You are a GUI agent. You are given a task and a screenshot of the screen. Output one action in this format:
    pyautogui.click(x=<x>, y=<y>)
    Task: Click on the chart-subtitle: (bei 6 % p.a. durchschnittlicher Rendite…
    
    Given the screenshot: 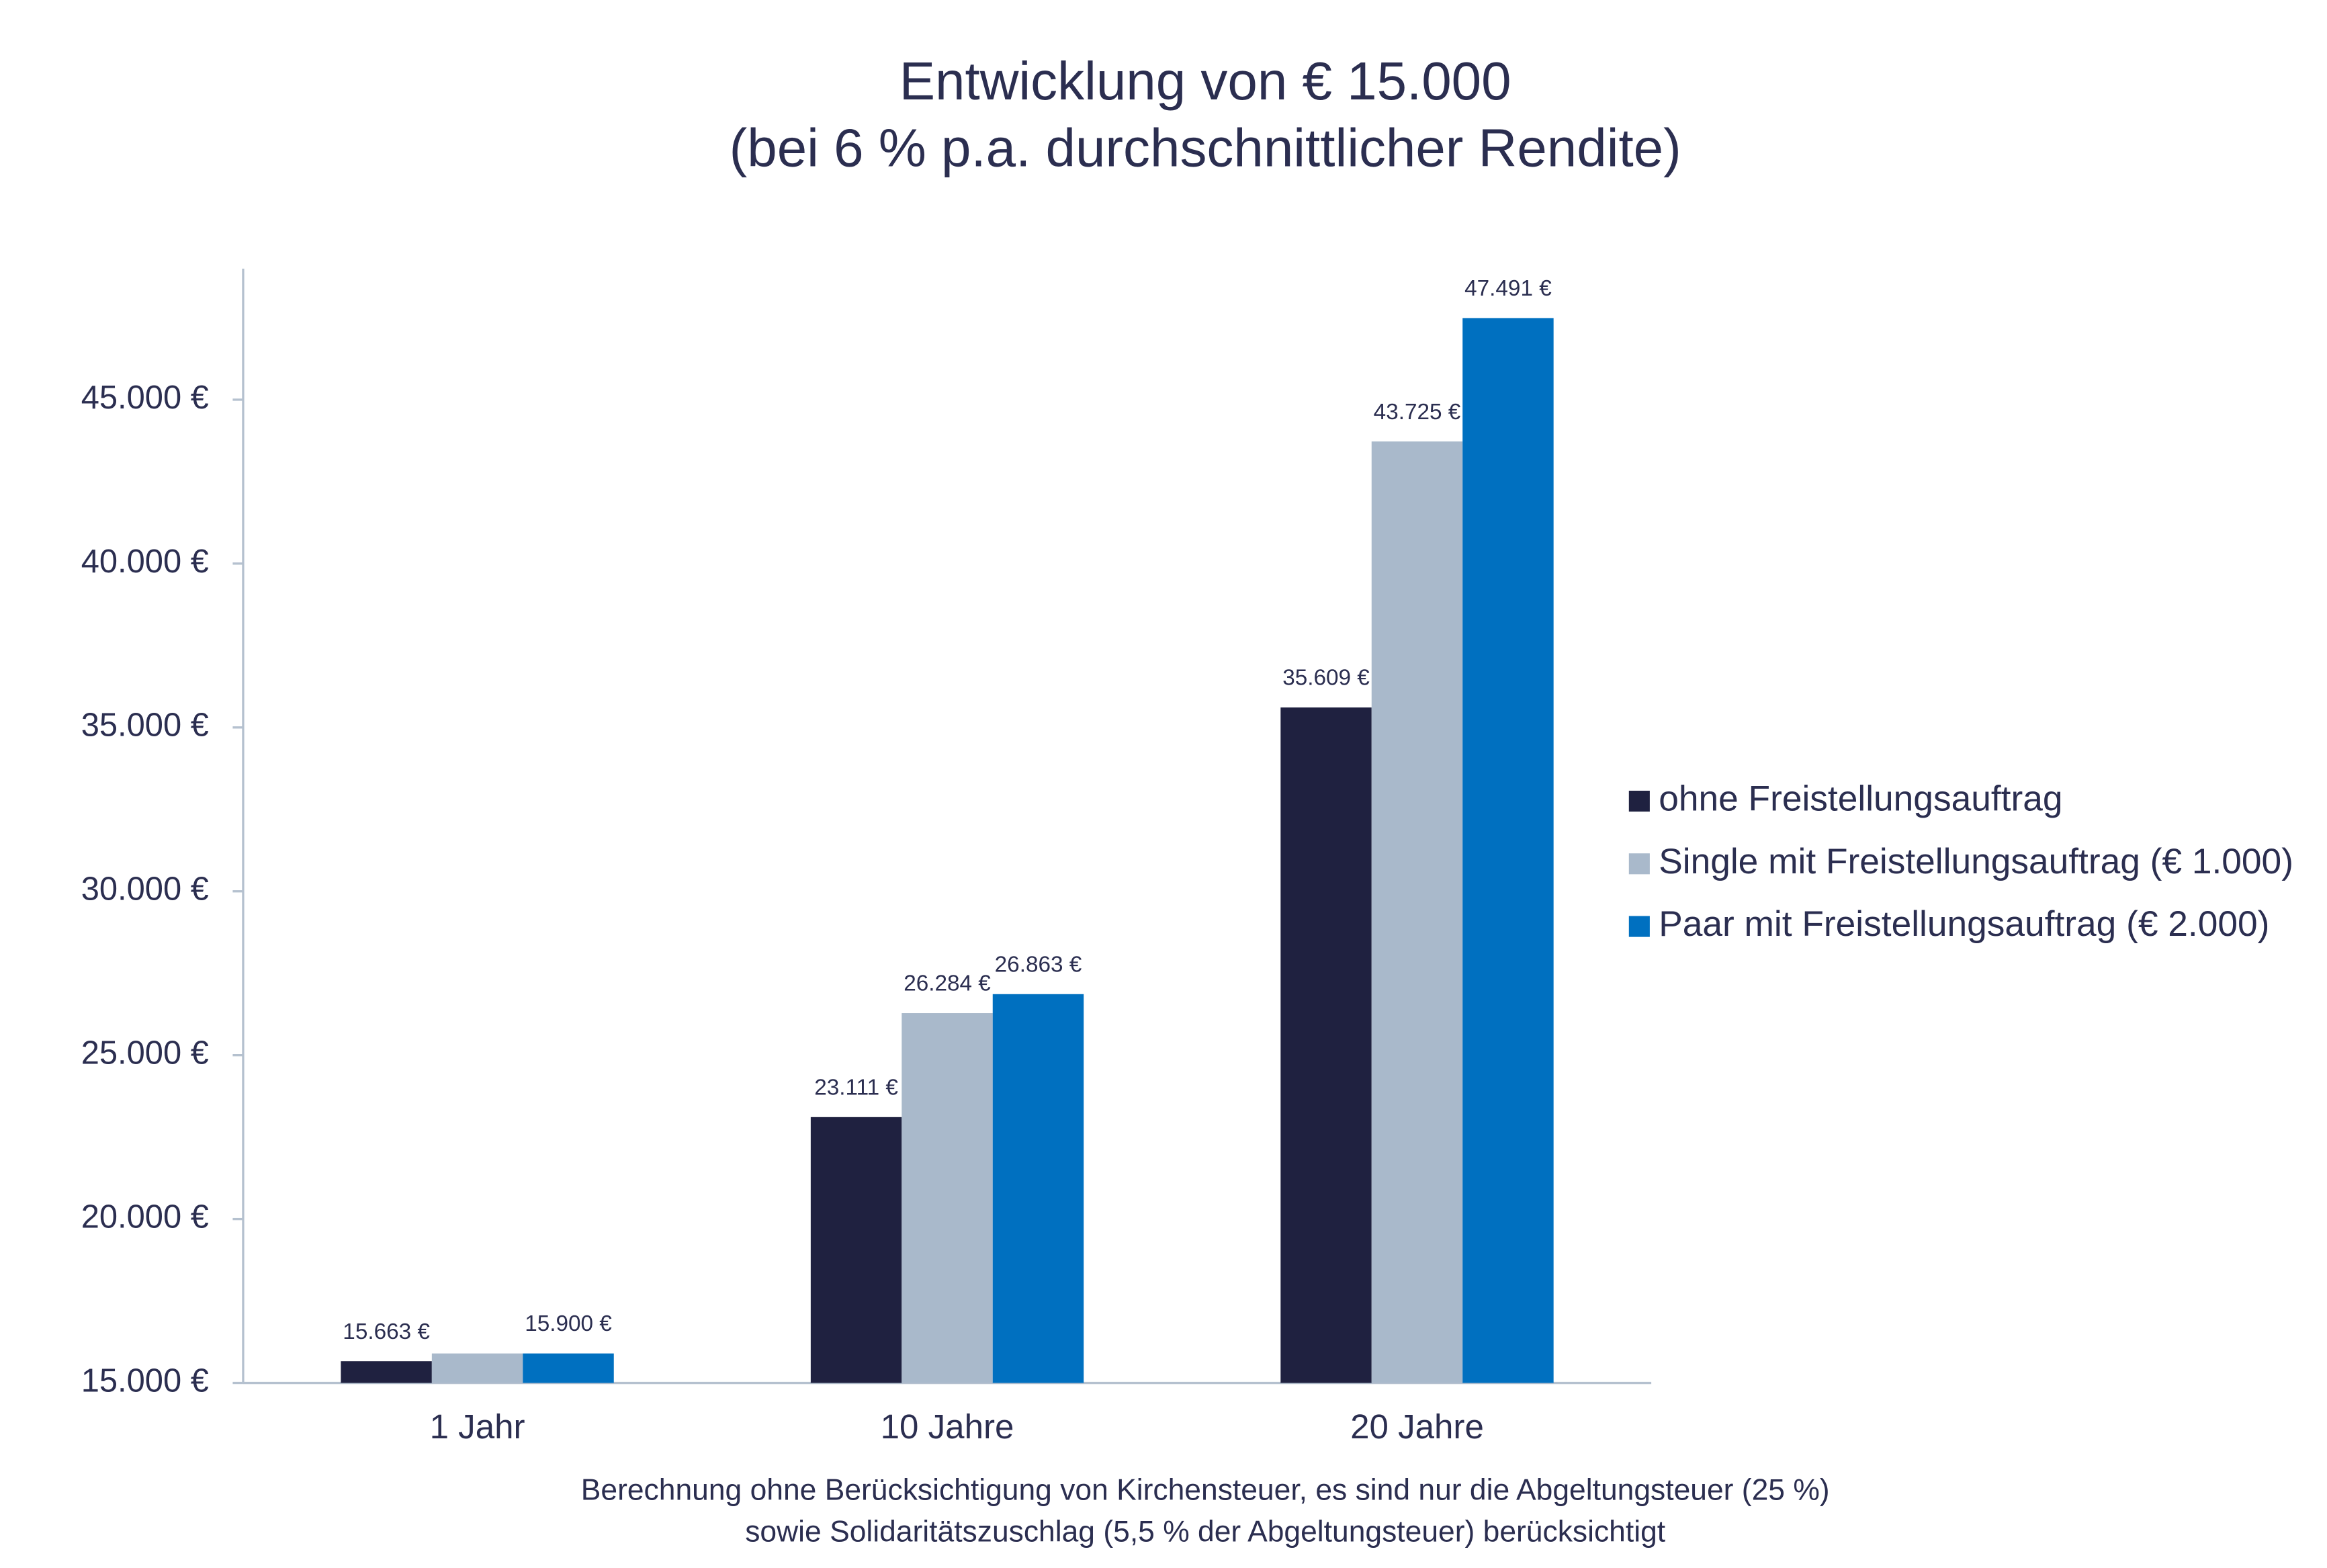 What is the action you would take?
    pyautogui.click(x=1205, y=148)
    